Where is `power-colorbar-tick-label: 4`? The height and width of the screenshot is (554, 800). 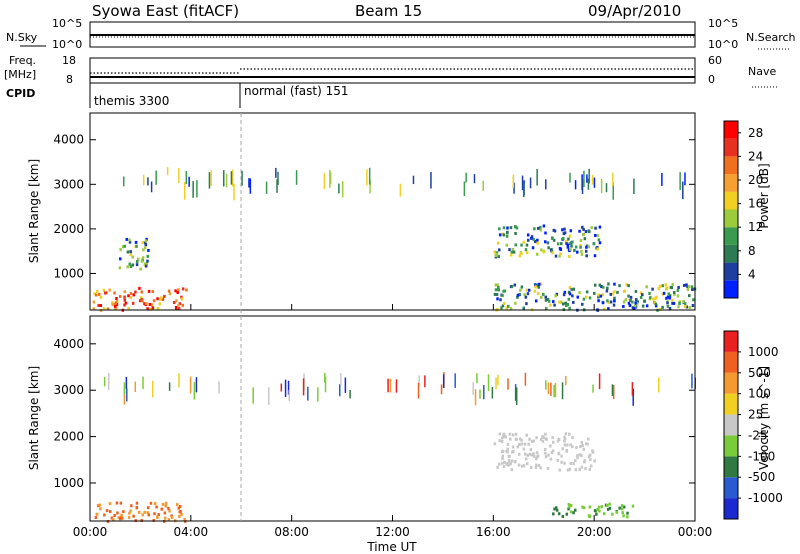
power-colorbar-tick-label: 4 is located at coordinates (752, 274).